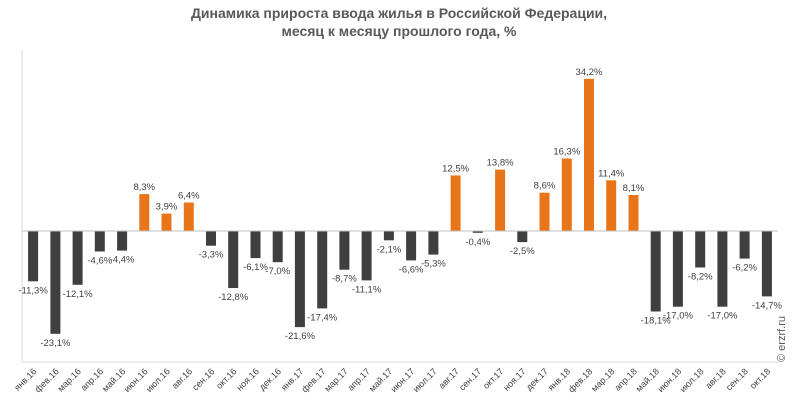  I want to click on data-label-июл.16: 3,9%, so click(167, 207).